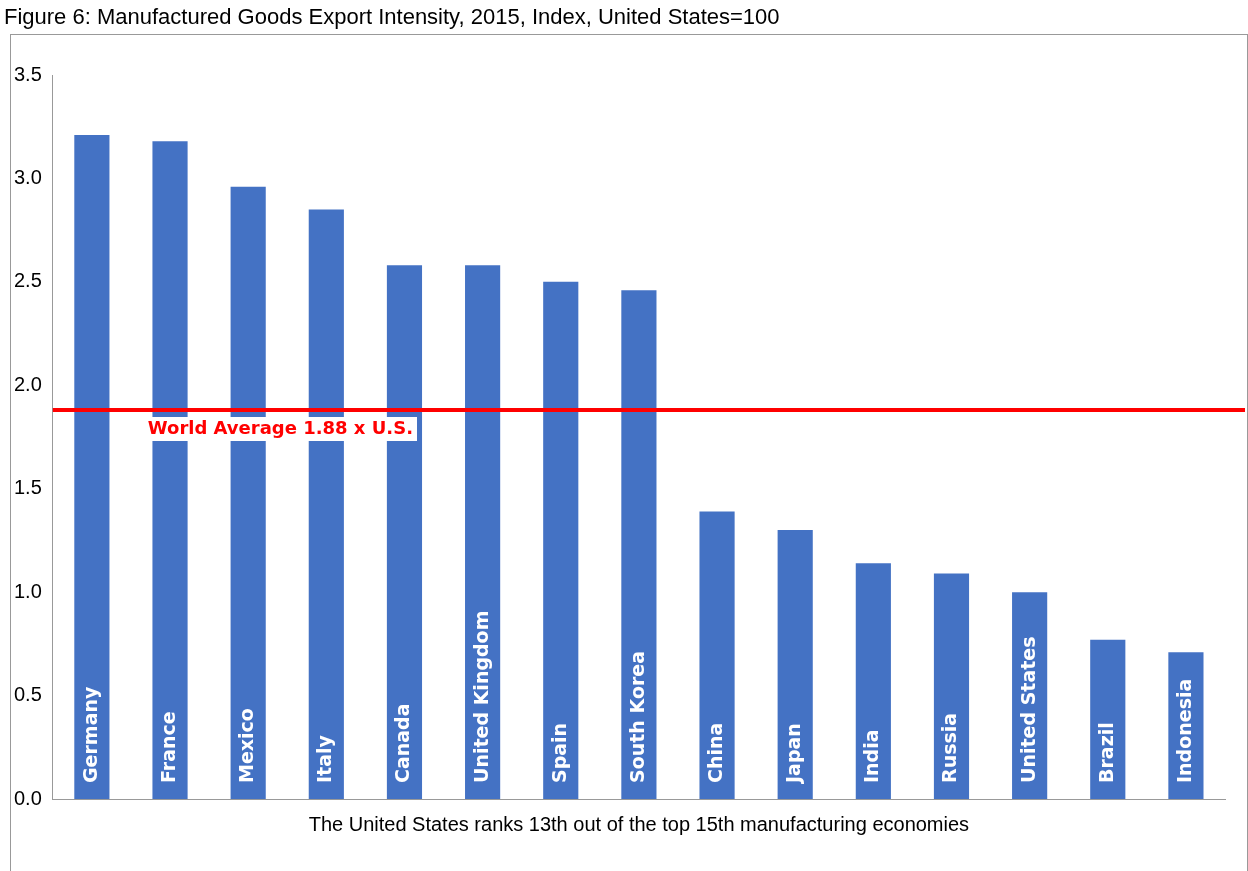  I want to click on x-tick-label: Mexico, so click(246, 745).